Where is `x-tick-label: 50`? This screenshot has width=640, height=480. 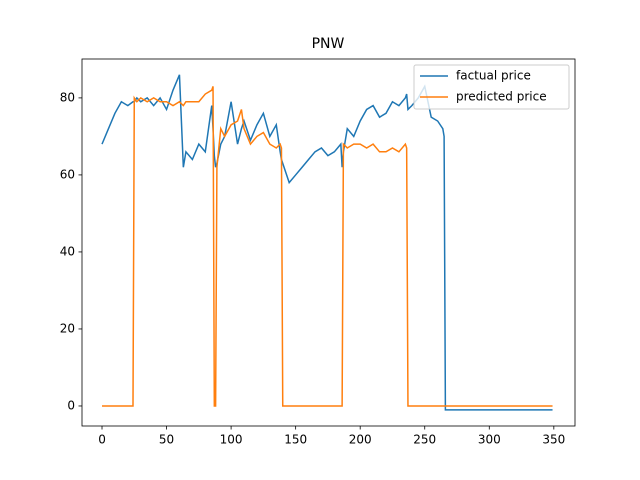 x-tick-label: 50 is located at coordinates (166, 440).